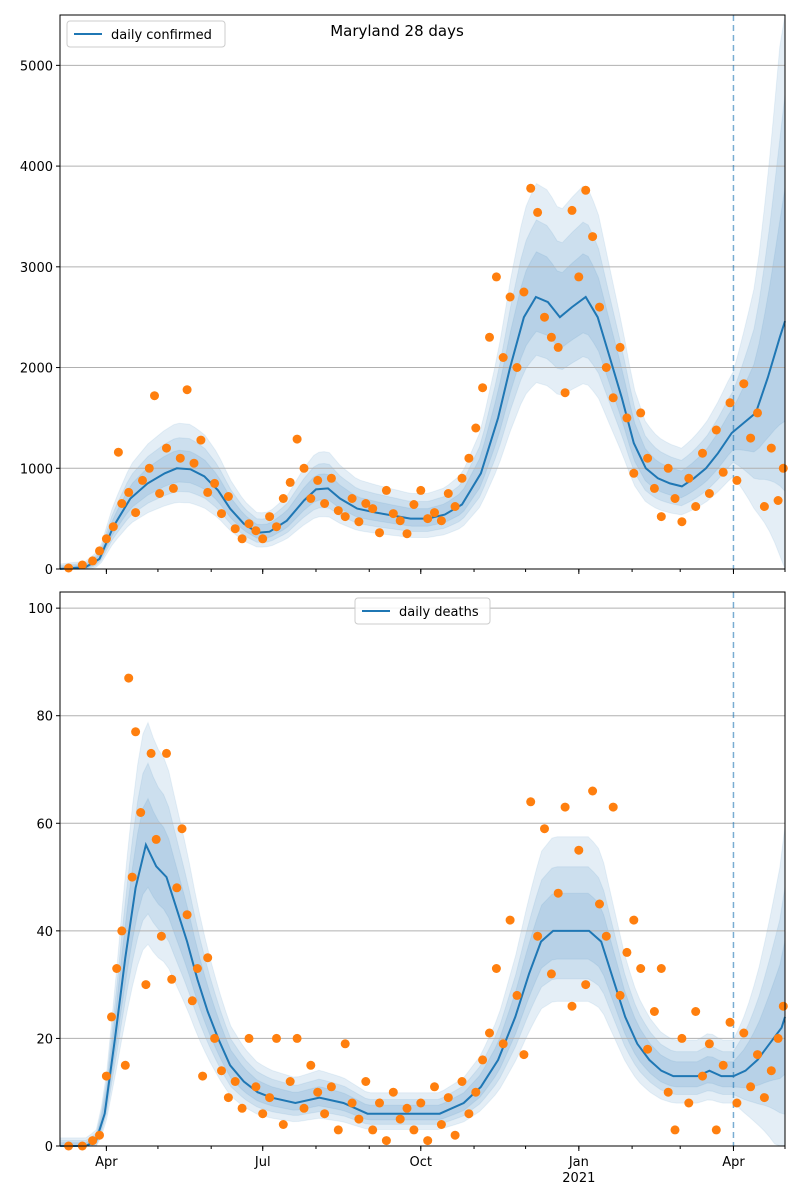  Describe the element at coordinates (44, 932) in the screenshot. I see `deaths-ytick-label-2: 40` at that location.